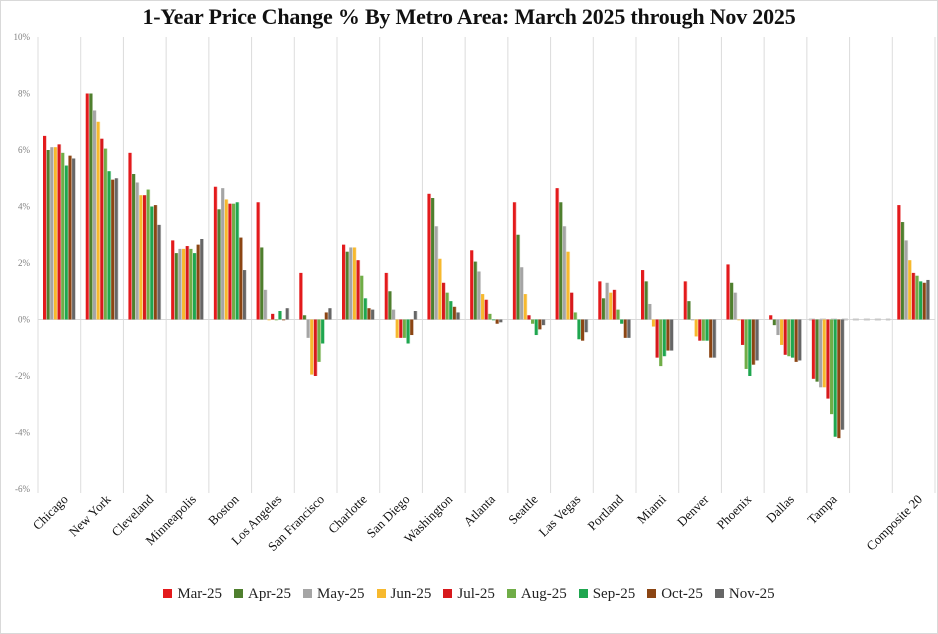 The height and width of the screenshot is (634, 938). What do you see at coordinates (822, 509) in the screenshot?
I see `x-tick-label: Tampa` at bounding box center [822, 509].